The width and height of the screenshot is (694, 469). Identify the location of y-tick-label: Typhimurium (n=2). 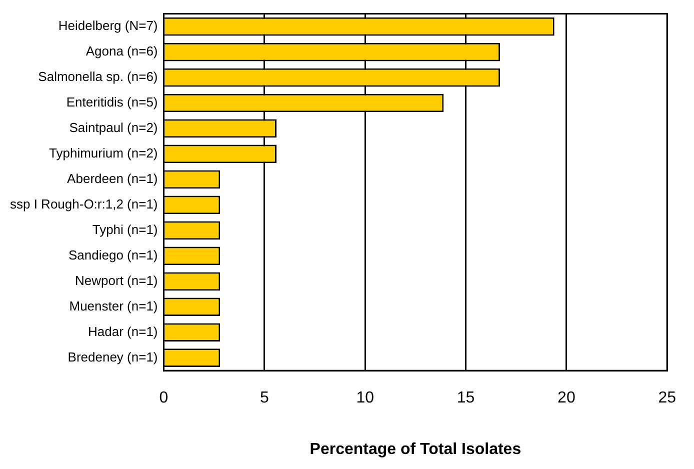
(103, 153).